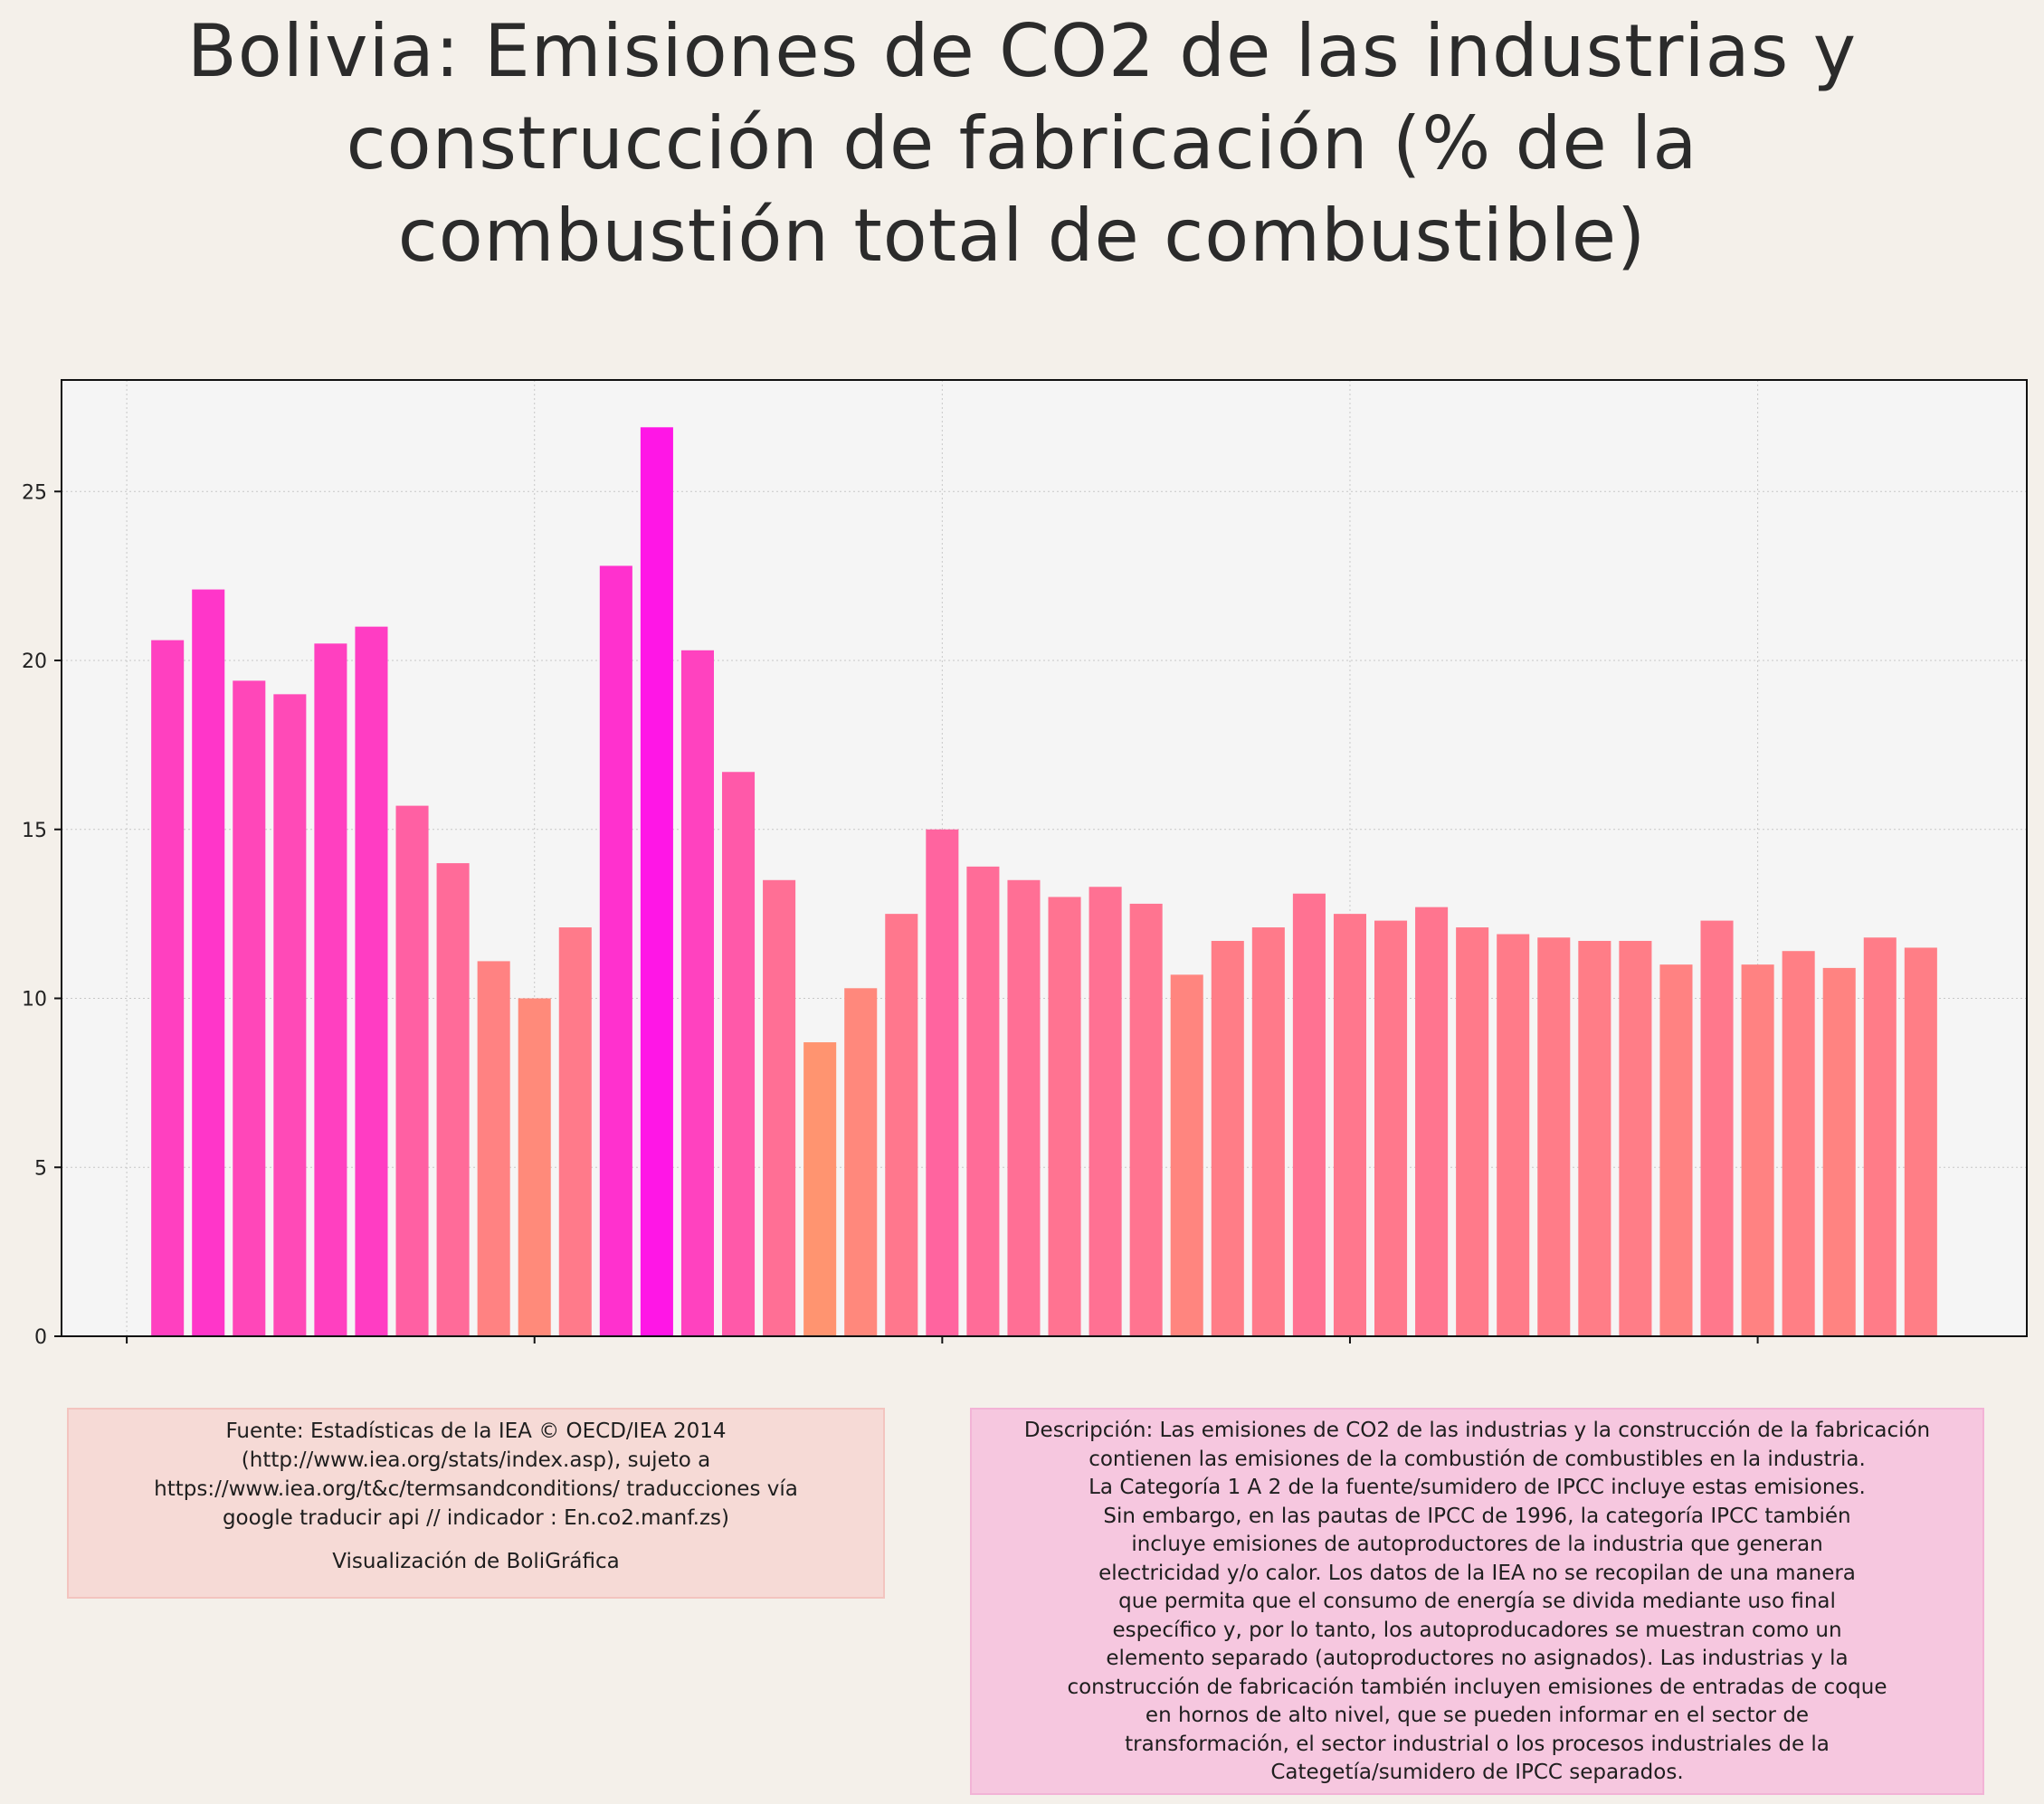  I want to click on bar-2005, so click(1554, 1136).